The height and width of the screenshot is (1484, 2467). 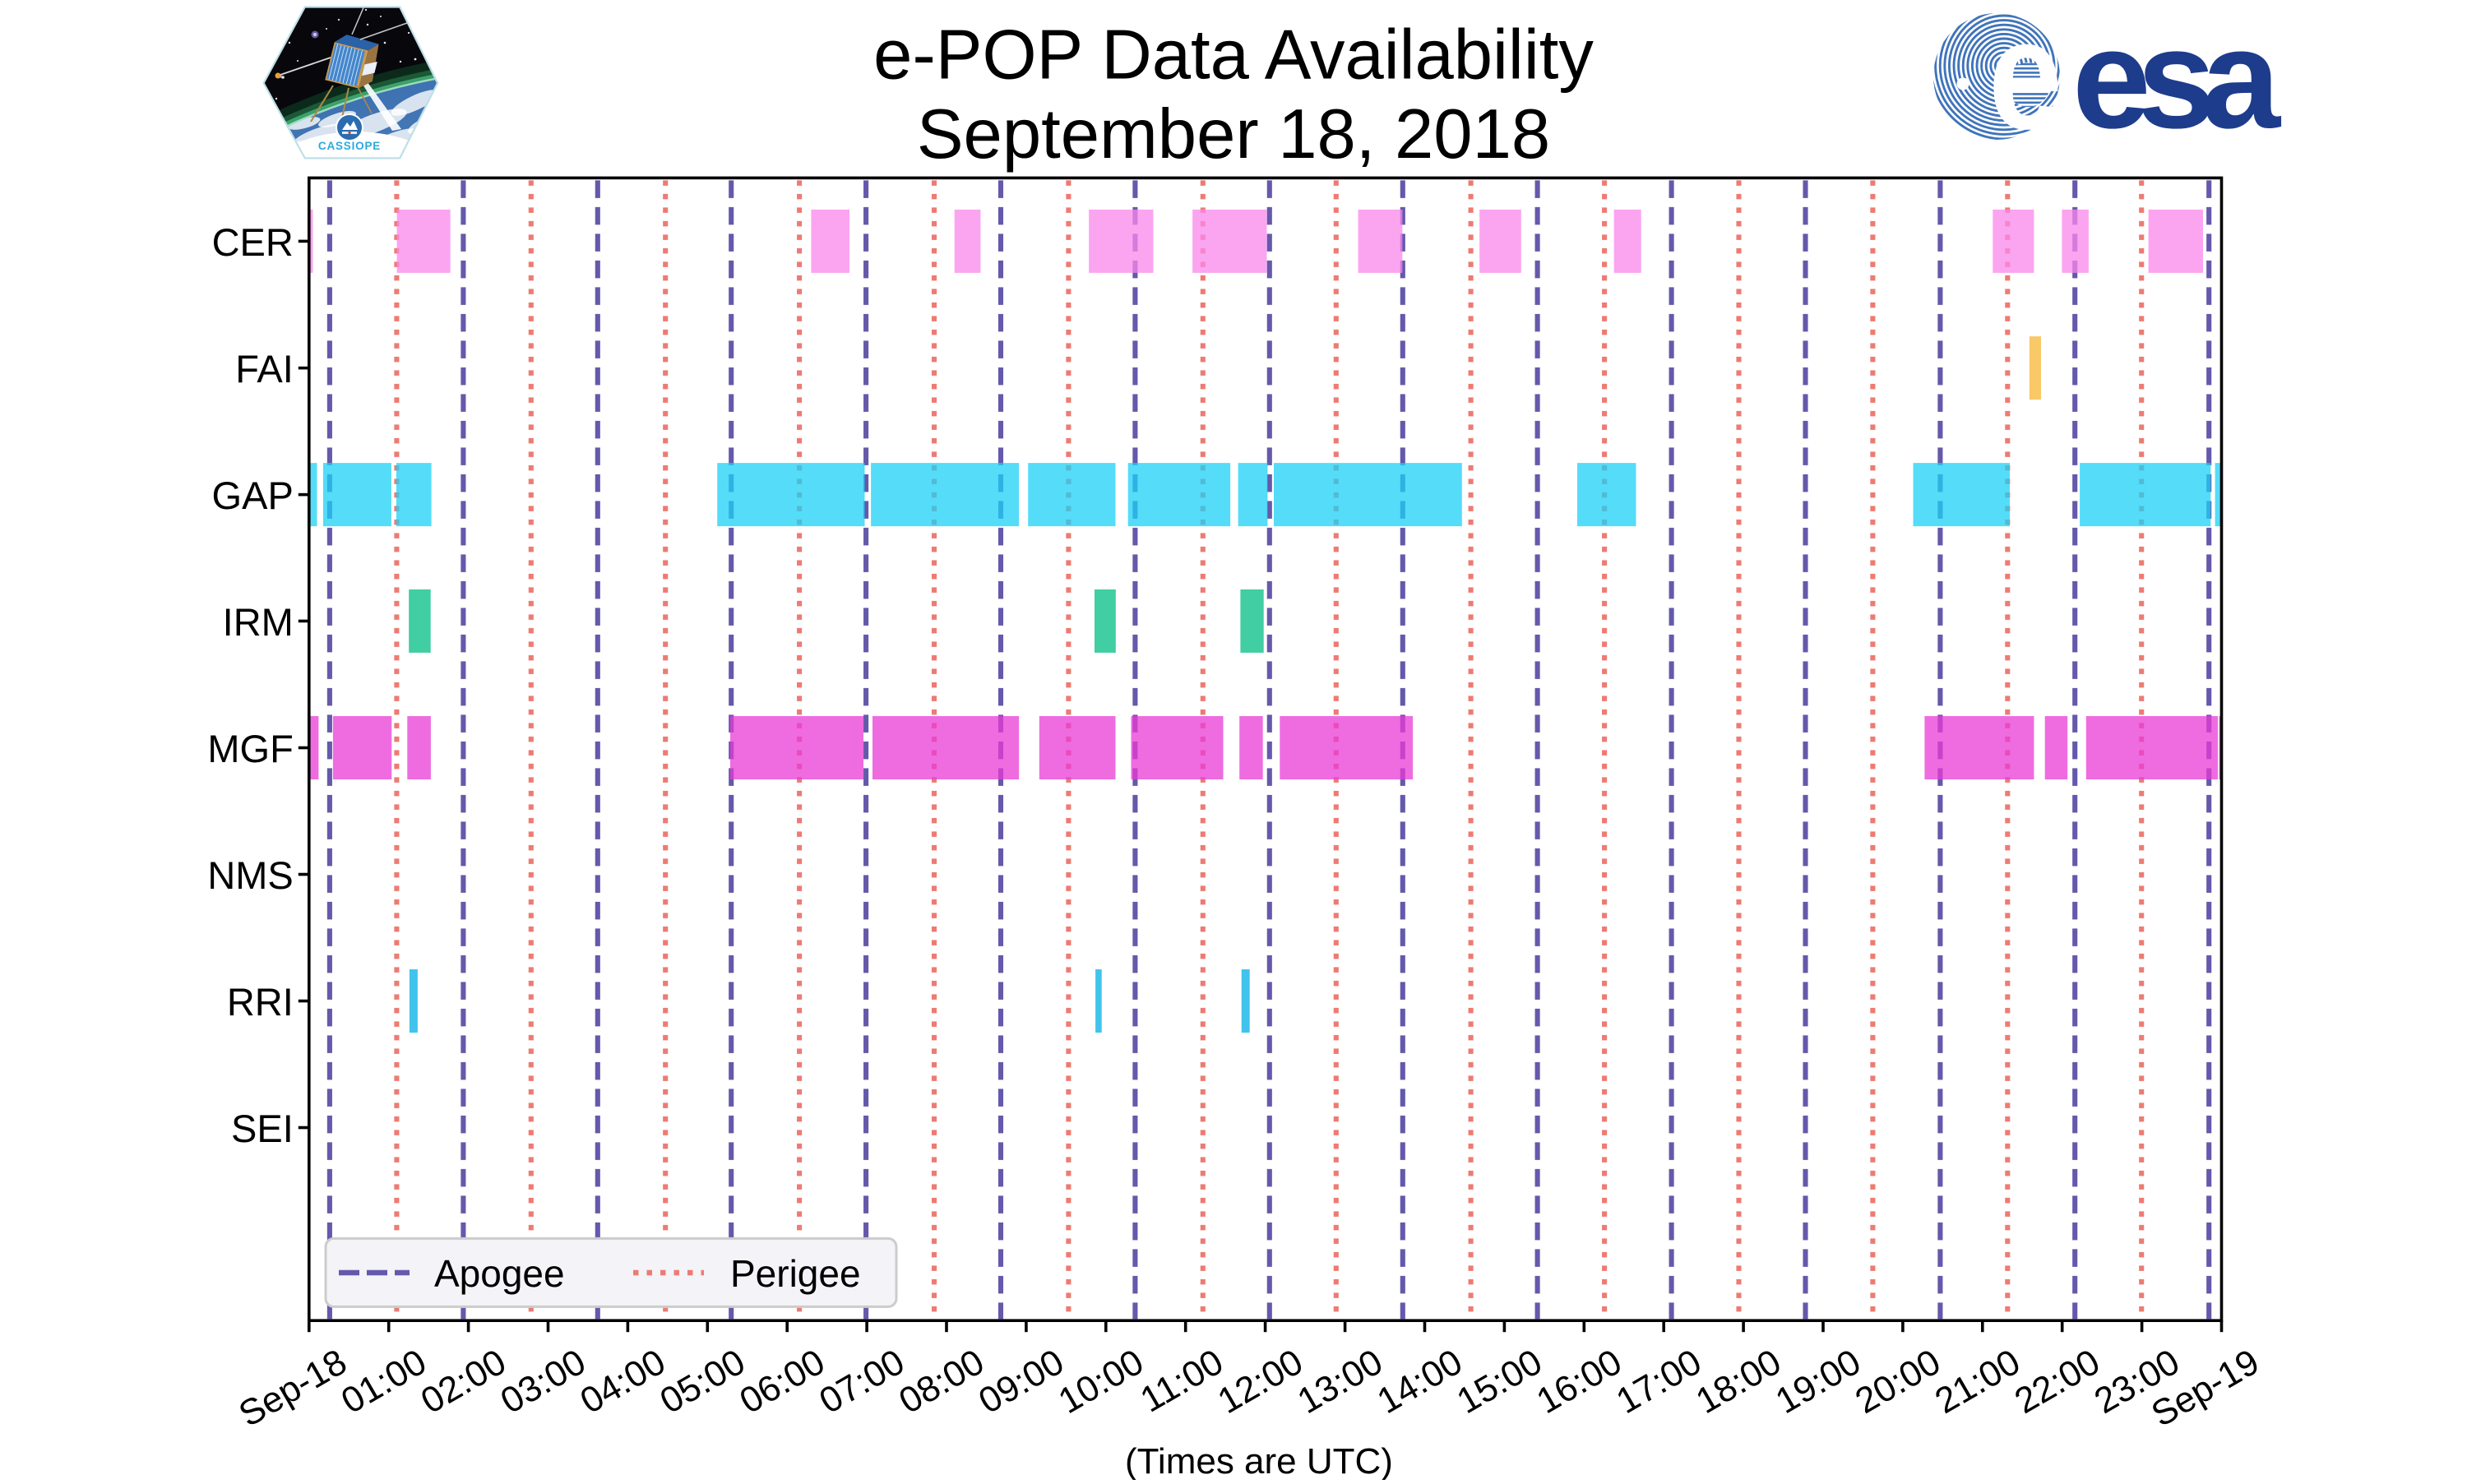 What do you see at coordinates (253, 242) in the screenshot?
I see `svg-text: CER` at bounding box center [253, 242].